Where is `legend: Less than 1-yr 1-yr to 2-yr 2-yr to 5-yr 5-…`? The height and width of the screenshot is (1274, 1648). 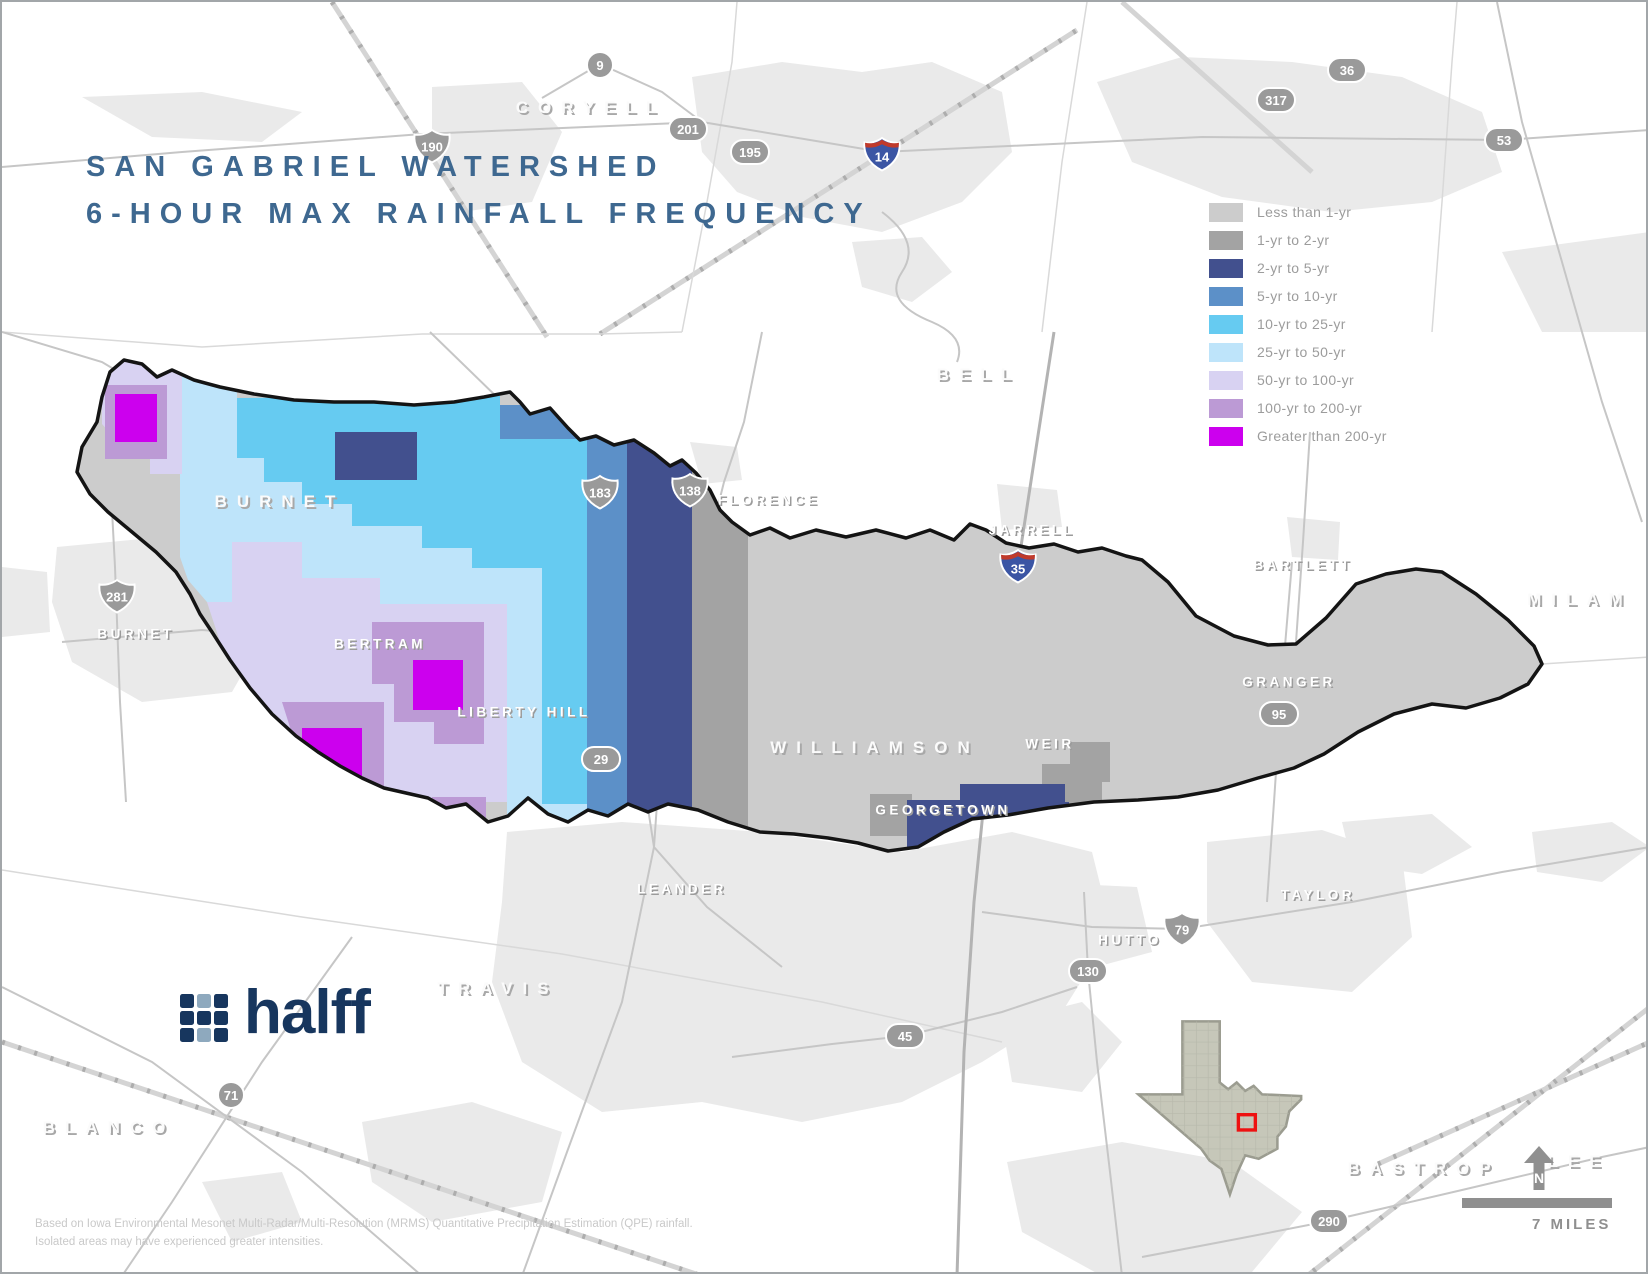
legend: Less than 1-yr 1-yr to 2-yr 2-yr to 5-yr 5-… is located at coordinates (1298, 324).